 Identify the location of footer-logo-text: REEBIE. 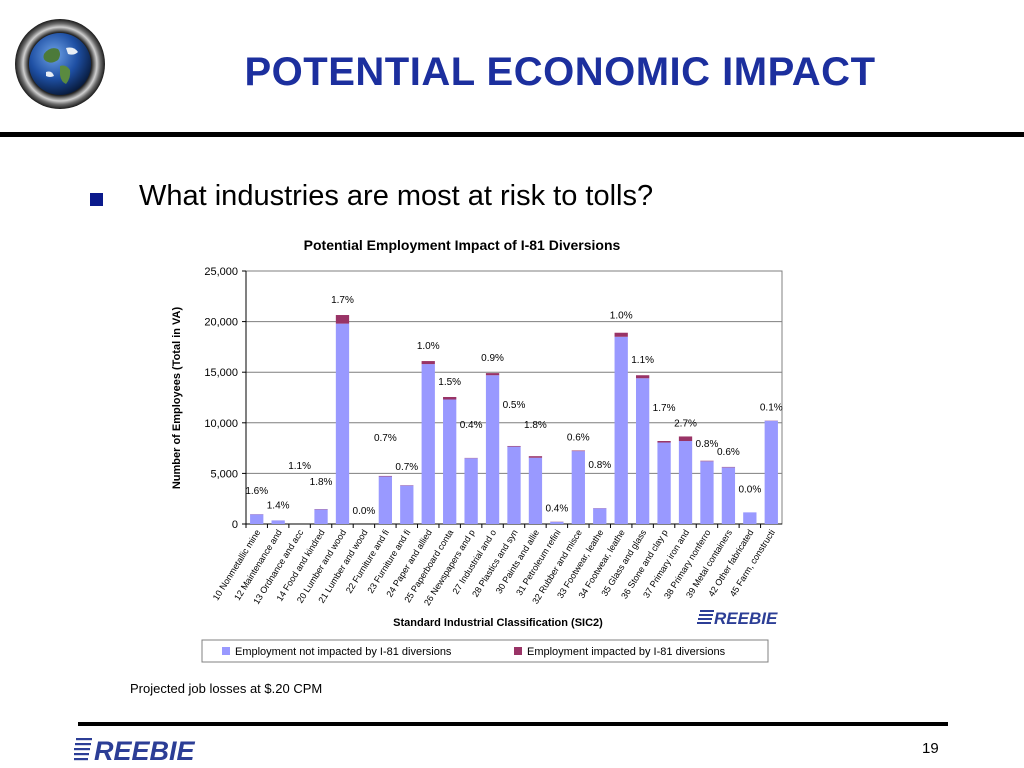
(145, 750).